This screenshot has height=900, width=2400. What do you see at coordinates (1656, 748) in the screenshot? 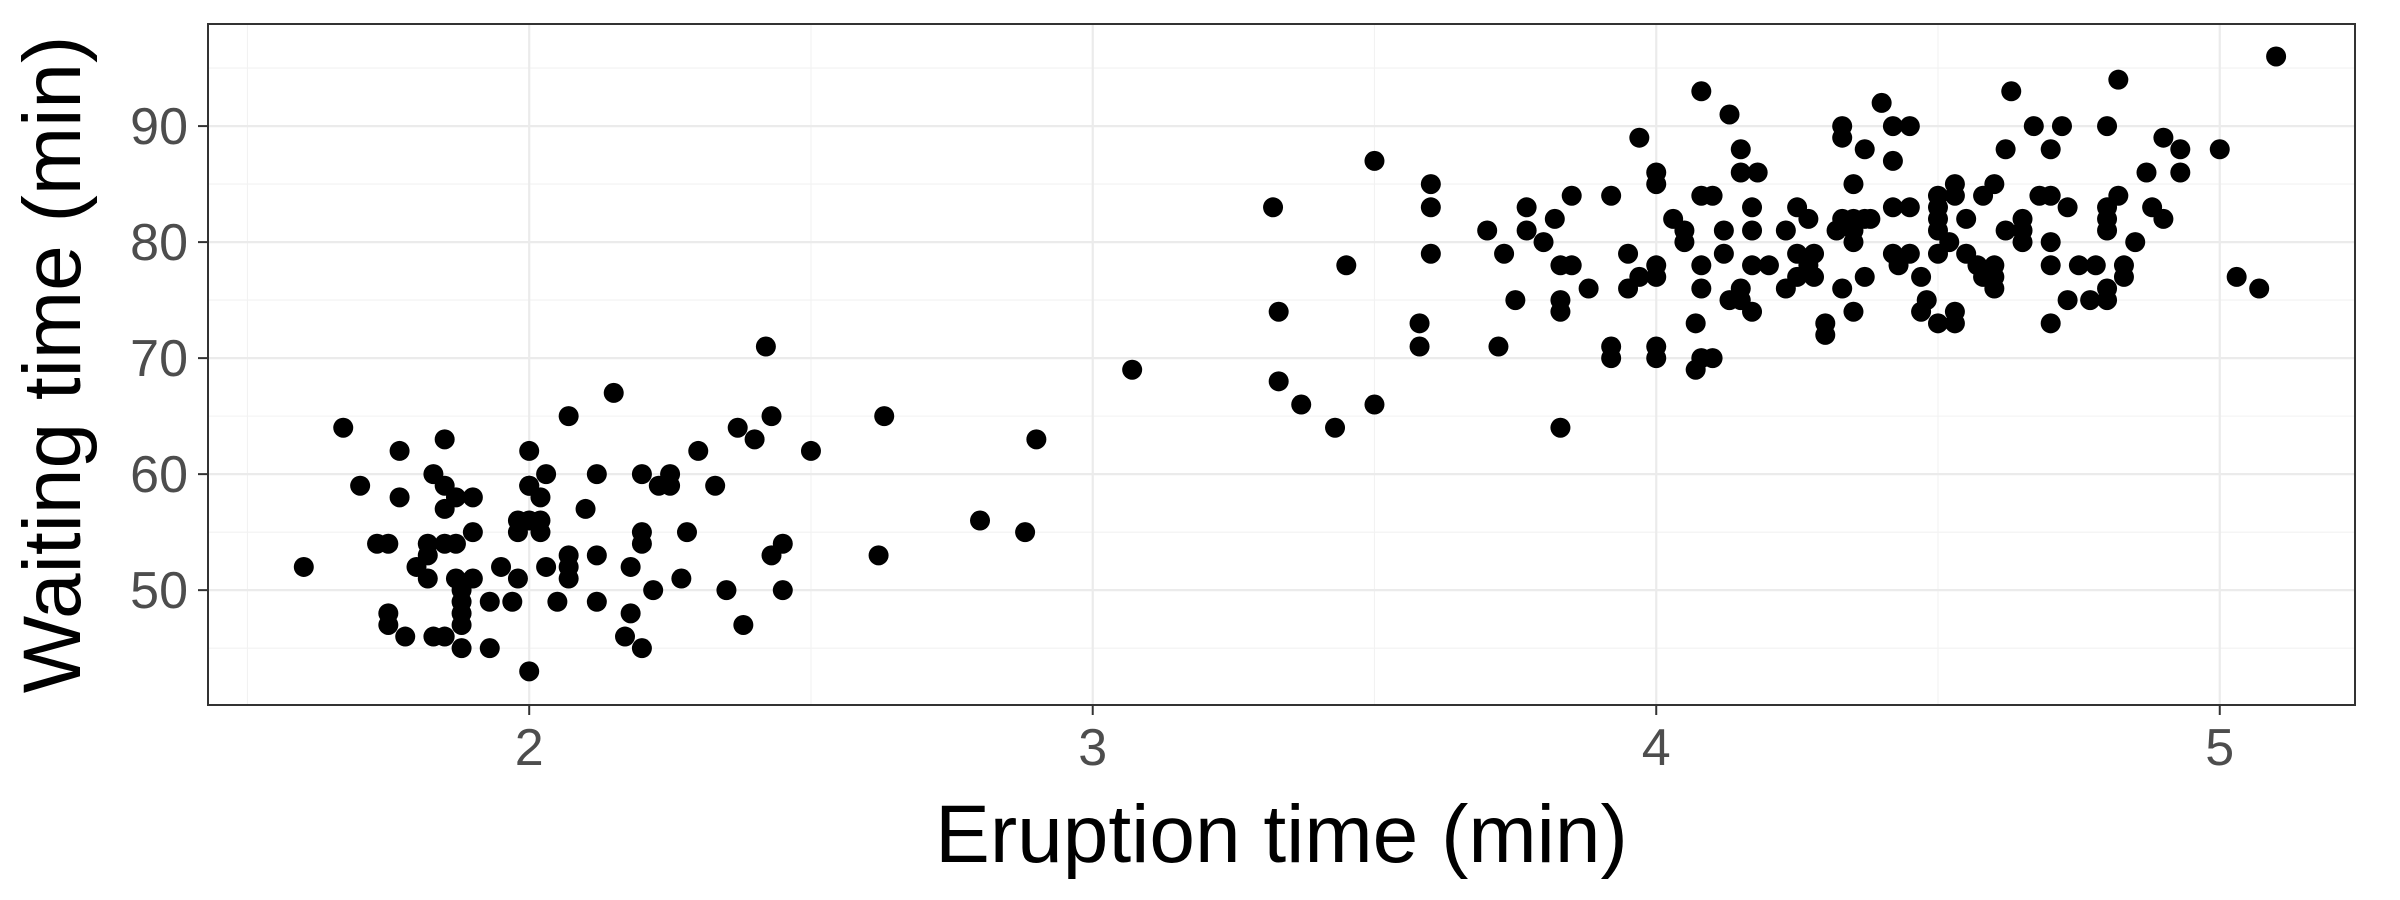
I see `x-tick-label: 4` at bounding box center [1656, 748].